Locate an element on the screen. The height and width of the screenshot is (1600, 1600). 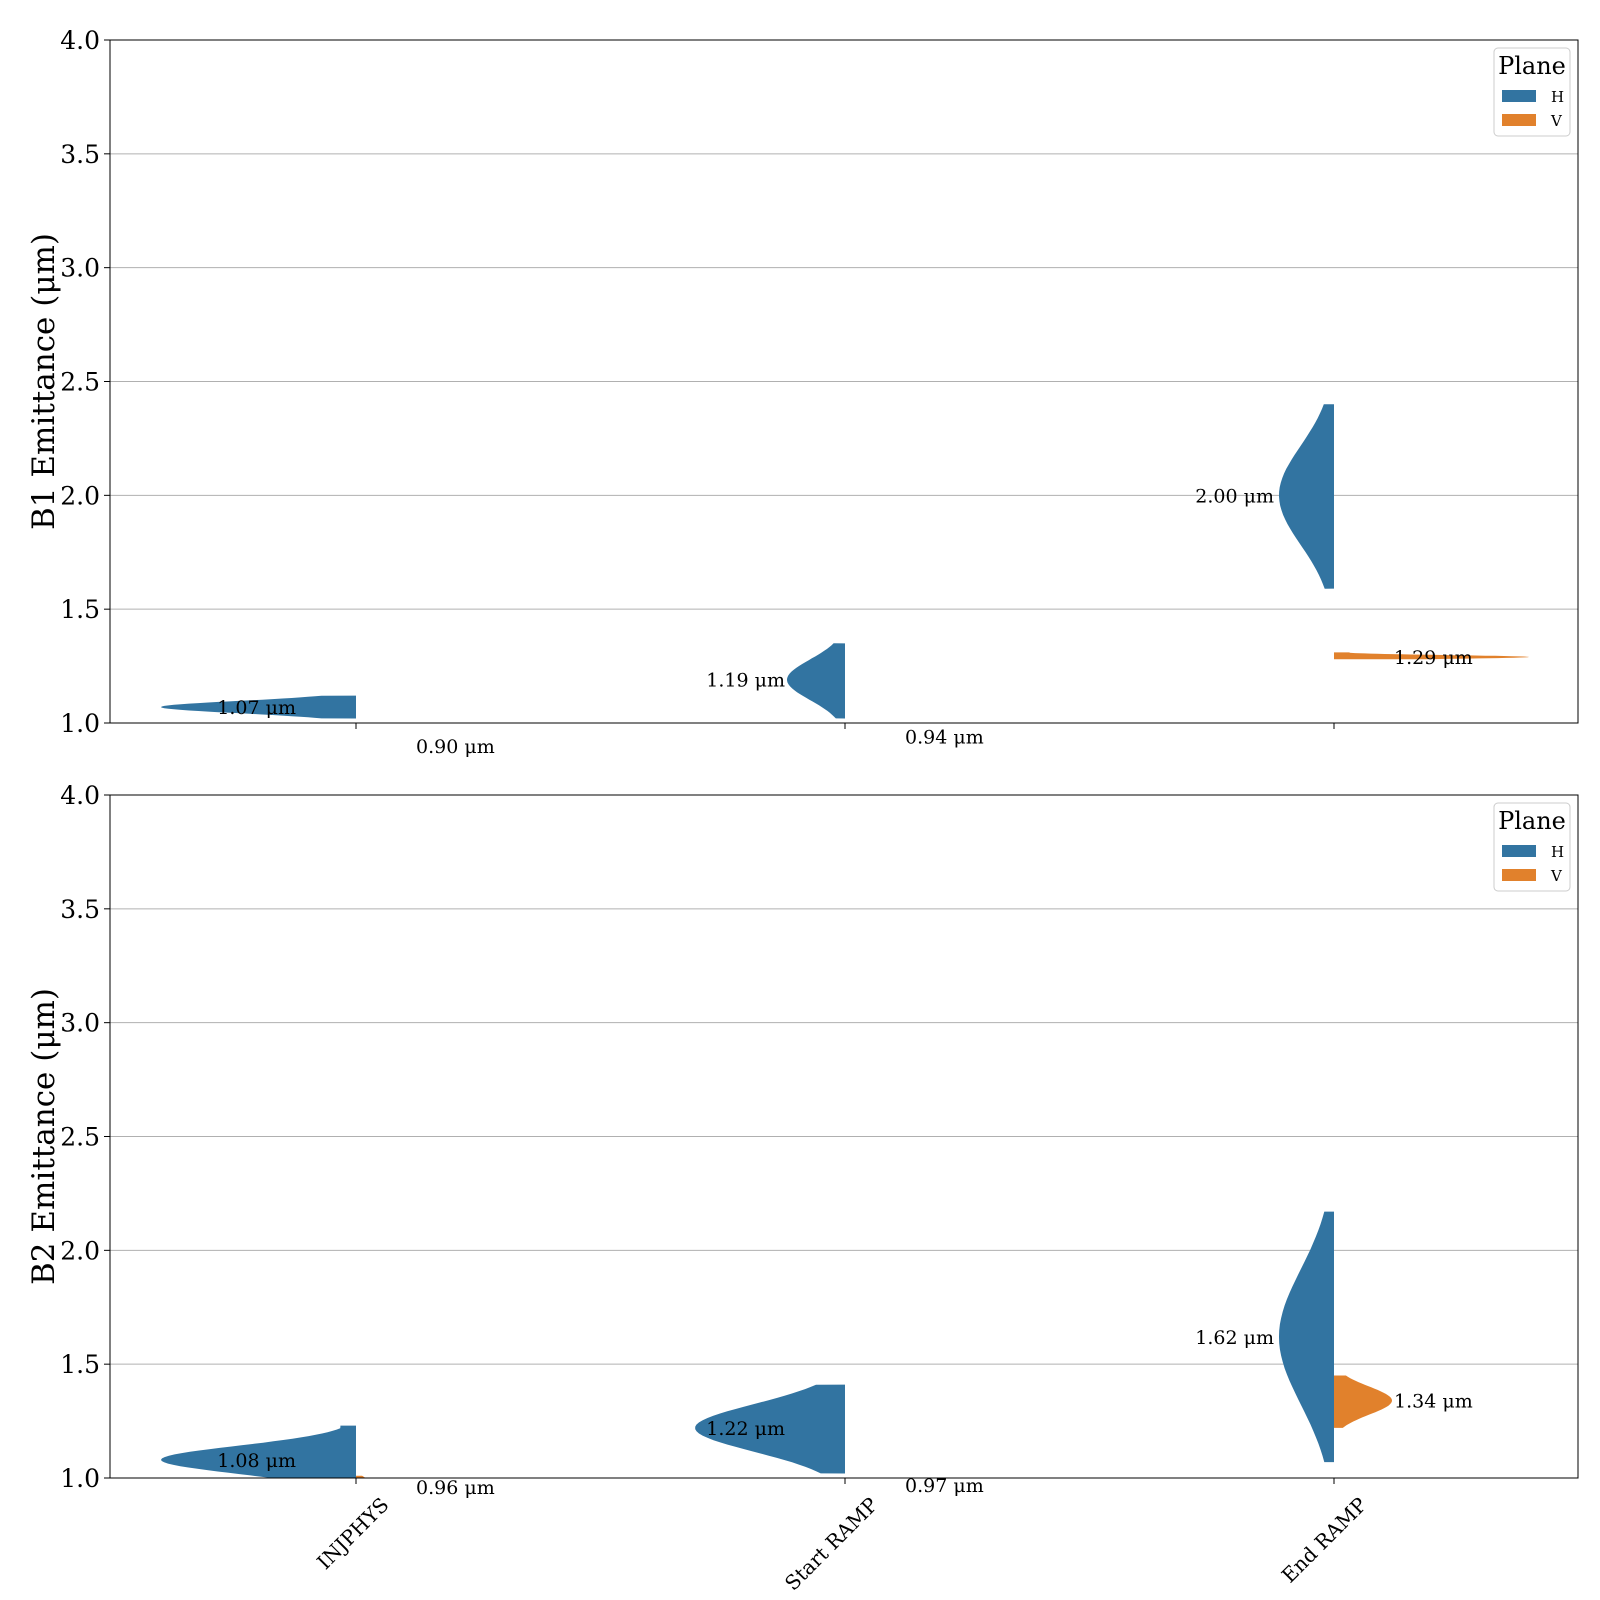
y-axis-label: B2 Emittance (μm) is located at coordinates (44, 1136).